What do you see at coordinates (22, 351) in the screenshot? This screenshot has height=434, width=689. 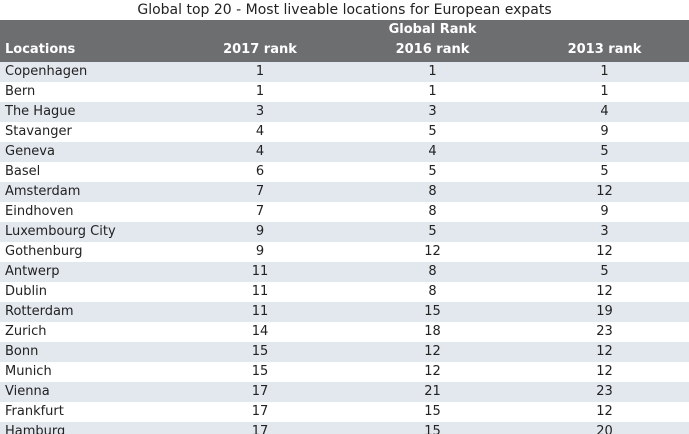 I see `location-cell: Bonn` at bounding box center [22, 351].